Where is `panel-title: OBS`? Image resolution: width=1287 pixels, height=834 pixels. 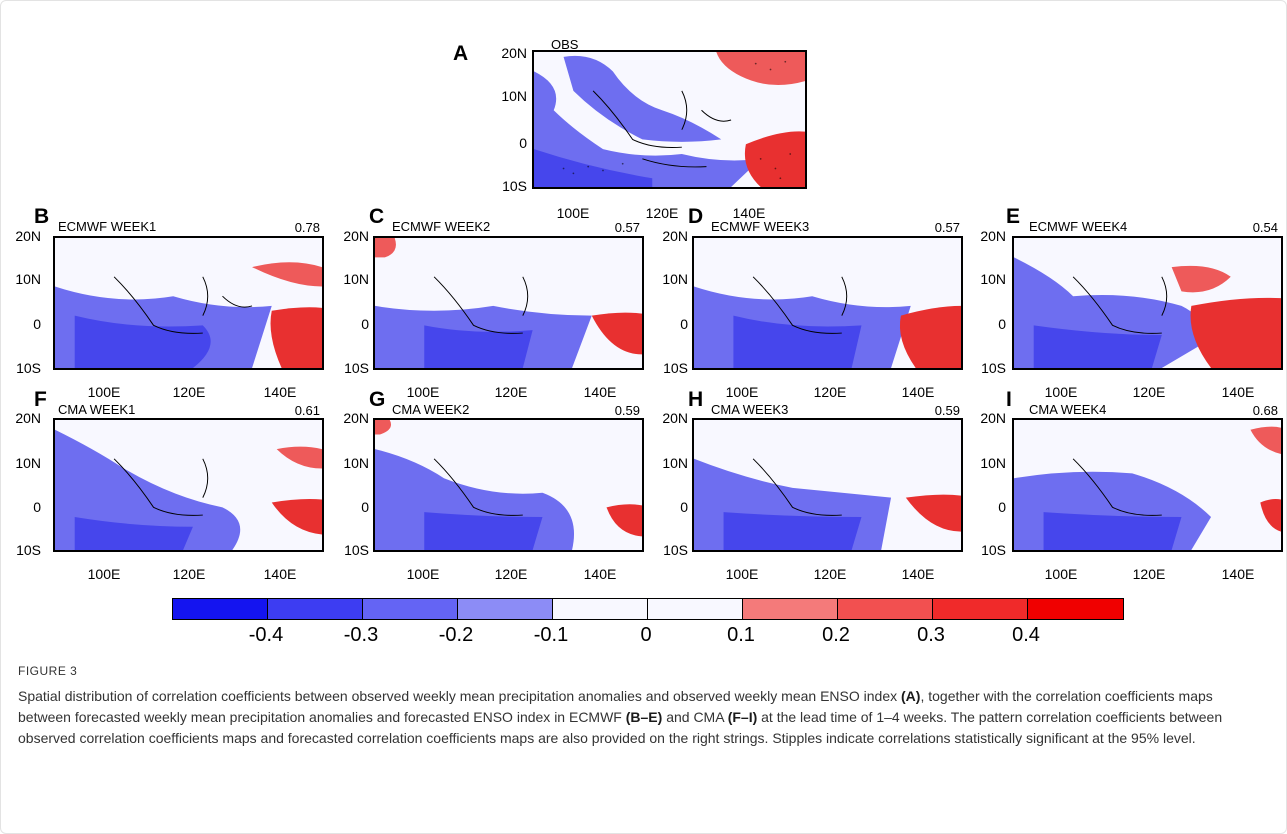 panel-title: OBS is located at coordinates (565, 44).